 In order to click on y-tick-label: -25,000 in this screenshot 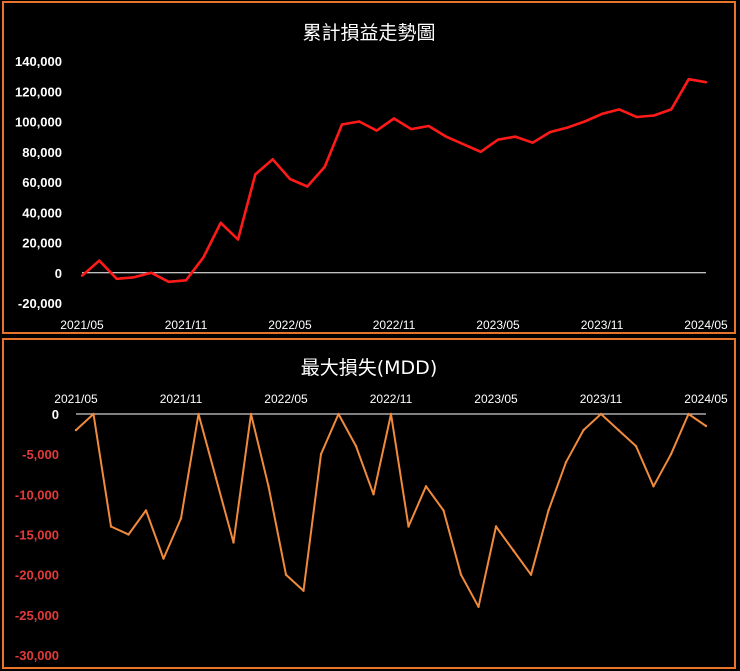, I will do `click(37, 615)`.